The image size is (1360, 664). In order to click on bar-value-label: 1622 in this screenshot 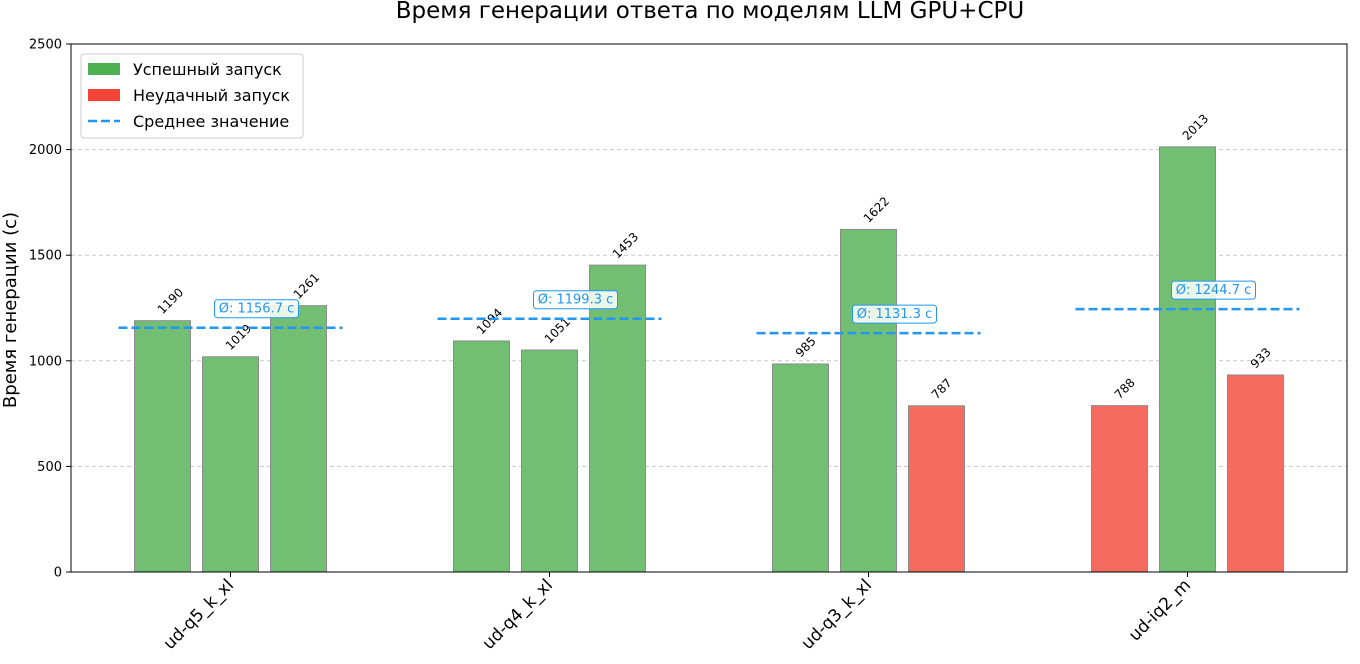, I will do `click(876, 209)`.